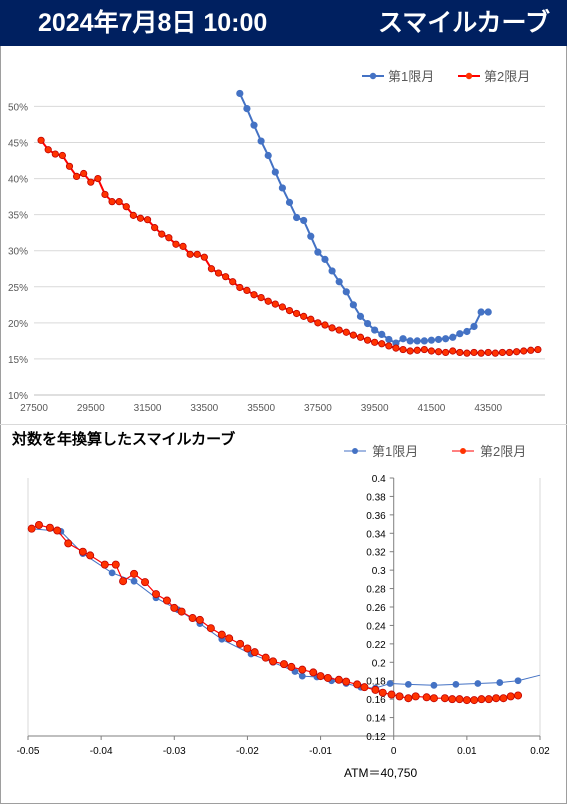 The image size is (567, 804). Describe the element at coordinates (18, 216) in the screenshot. I see `y-tick-label: 35%` at that location.